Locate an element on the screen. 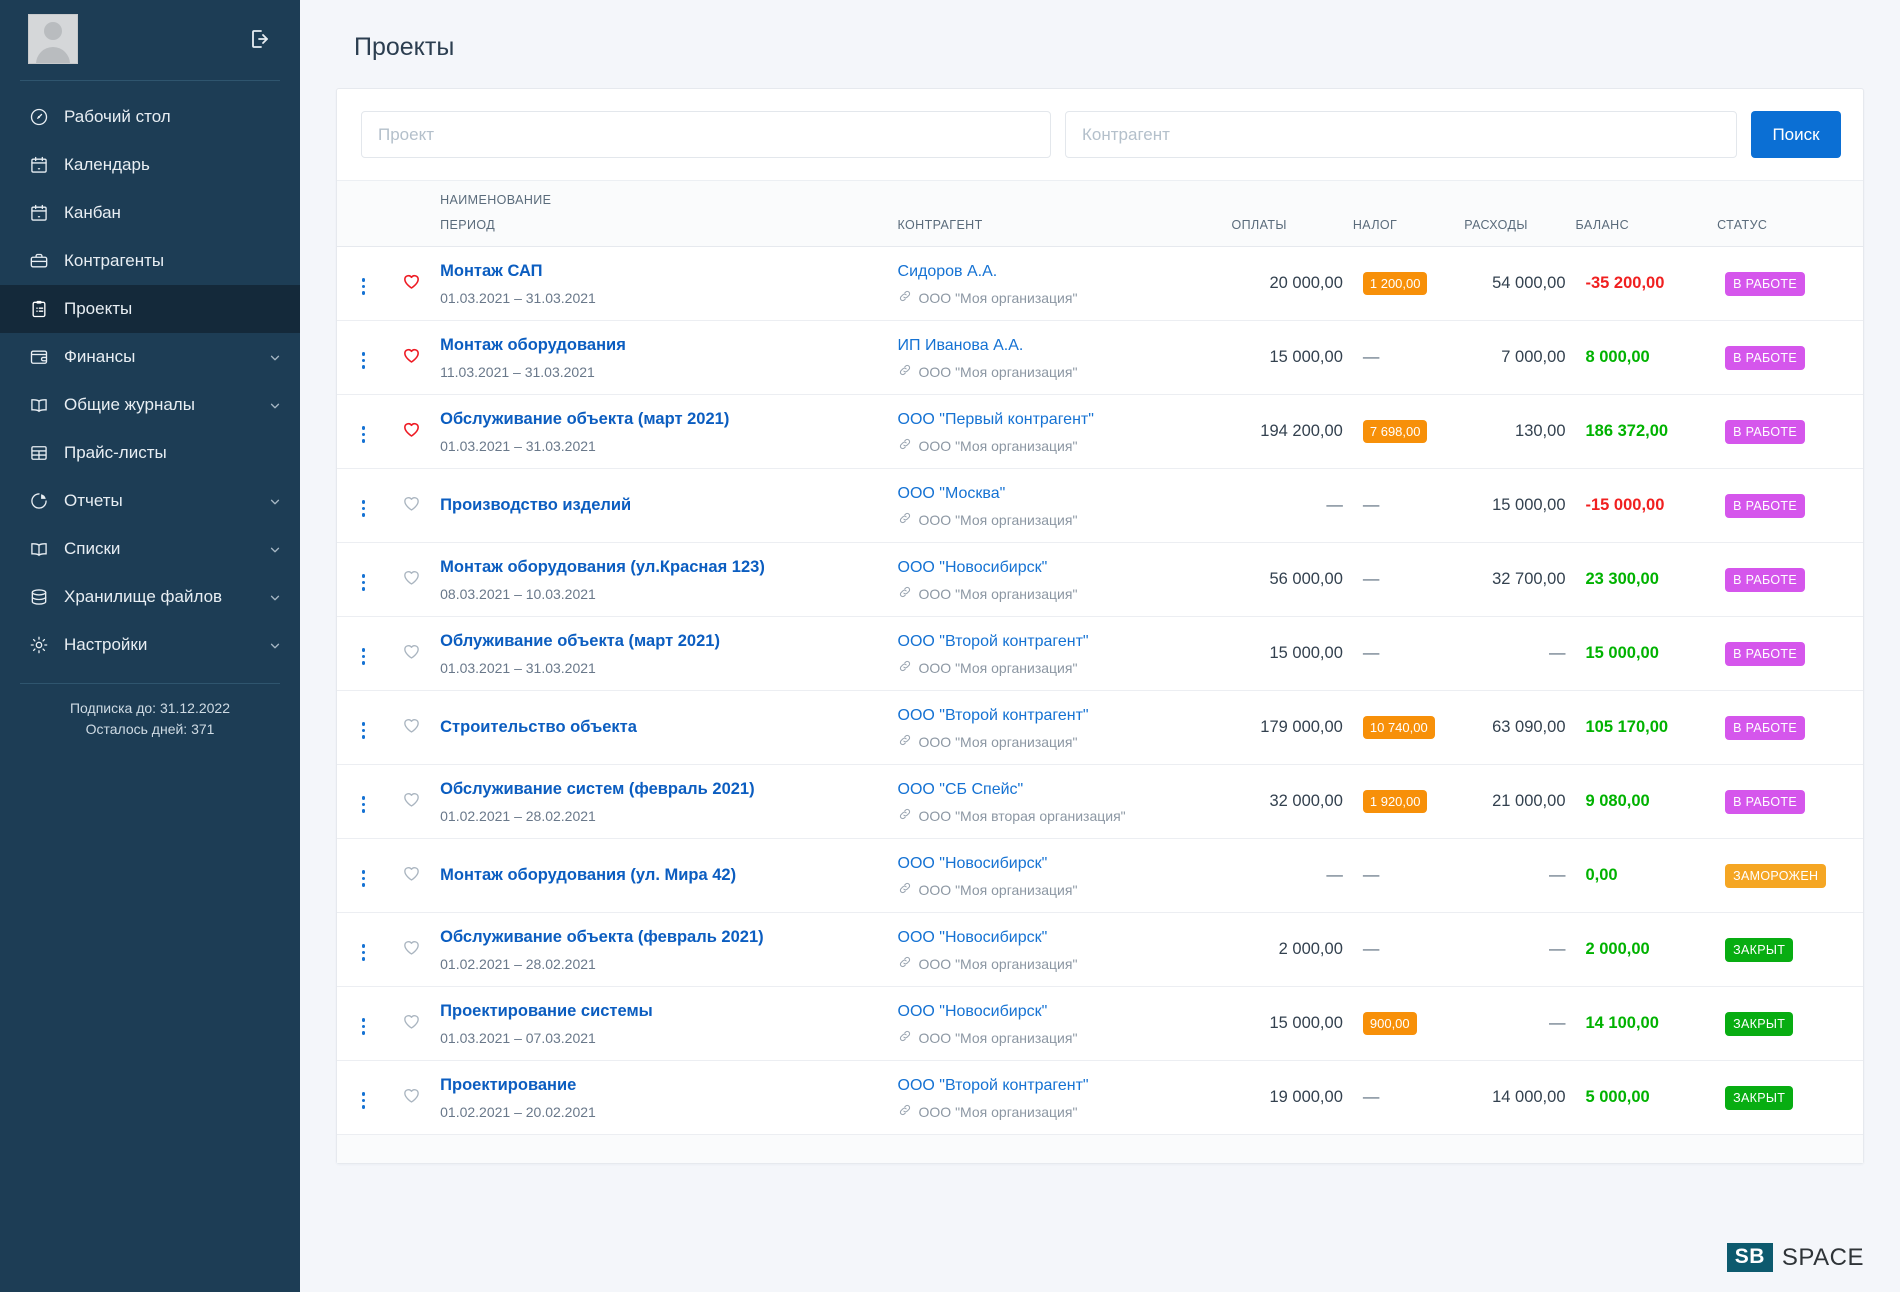 This screenshot has height=1292, width=1900. logout-icon is located at coordinates (260, 39).